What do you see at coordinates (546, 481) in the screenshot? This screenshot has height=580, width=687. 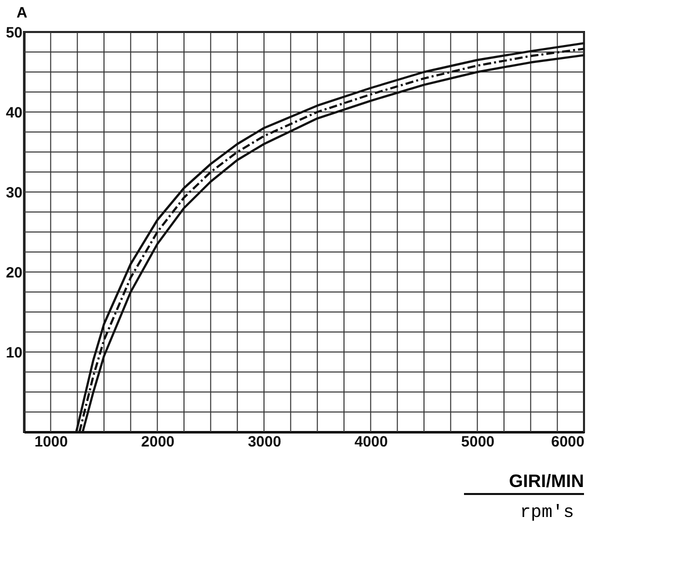 I see `x-axis-title: GIRI/MIN` at bounding box center [546, 481].